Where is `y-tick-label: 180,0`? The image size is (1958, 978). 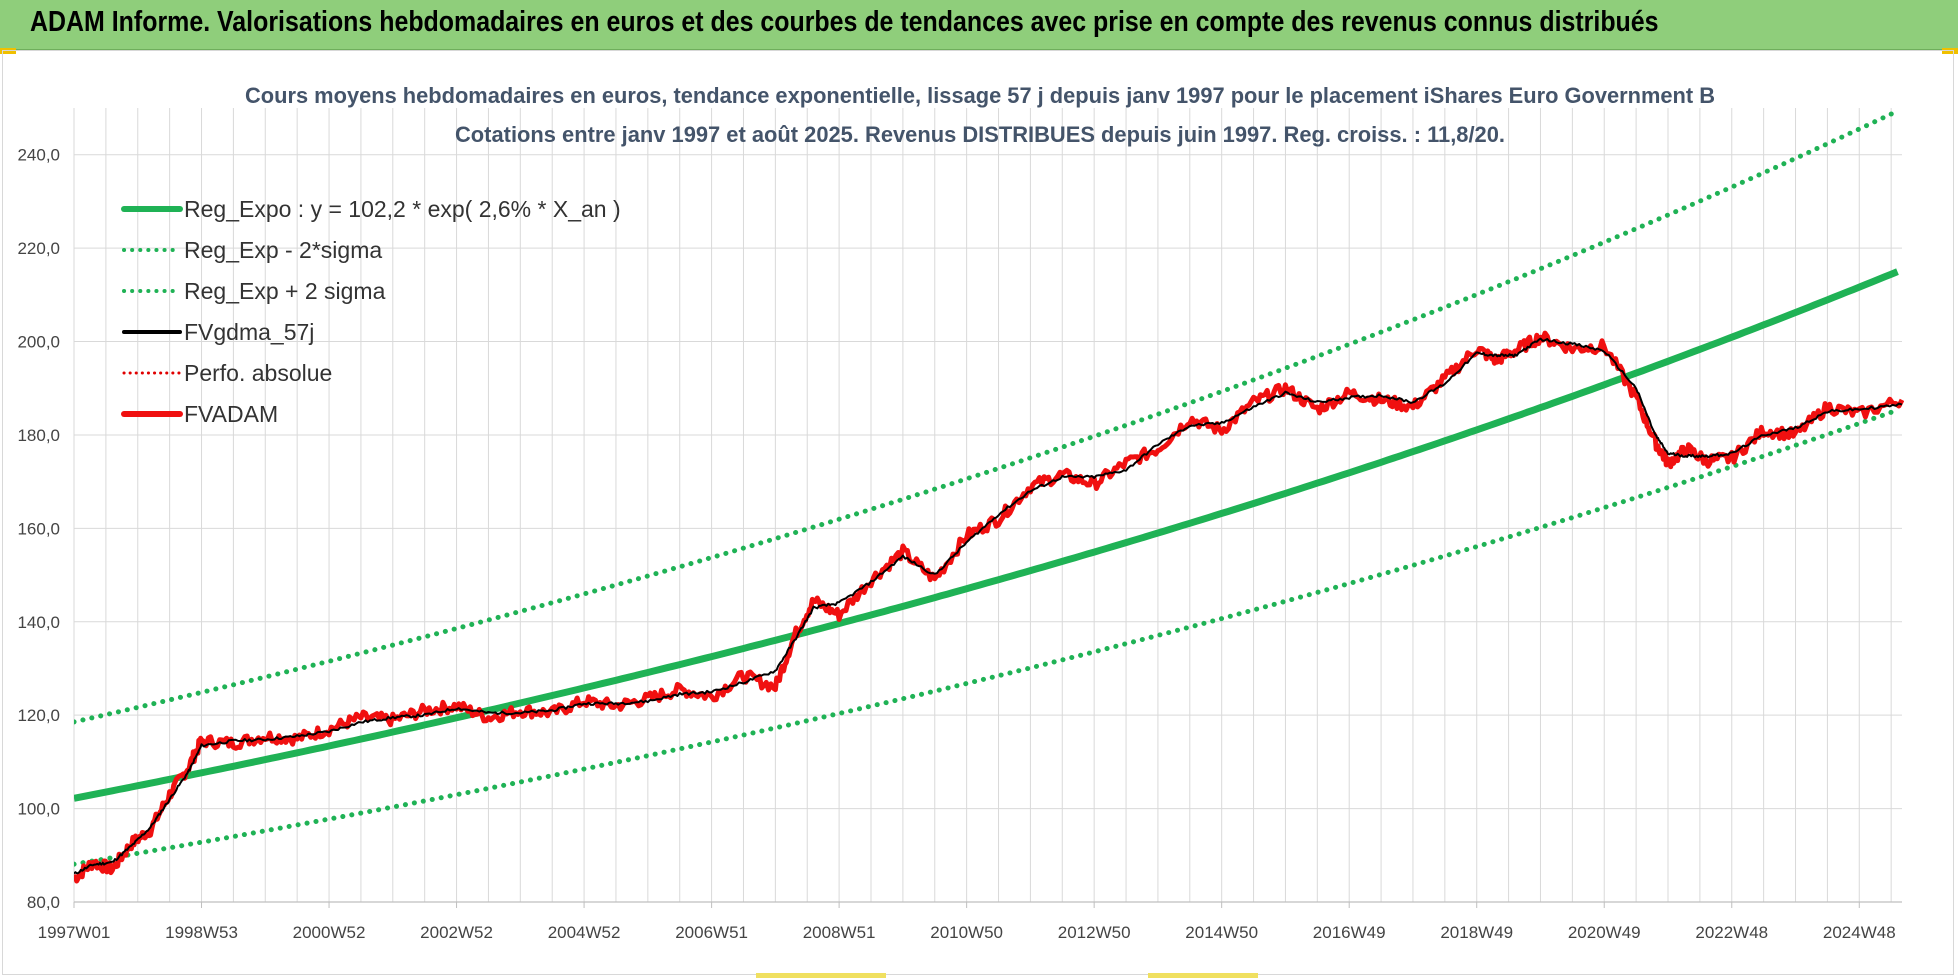
y-tick-label: 180,0 is located at coordinates (38, 435).